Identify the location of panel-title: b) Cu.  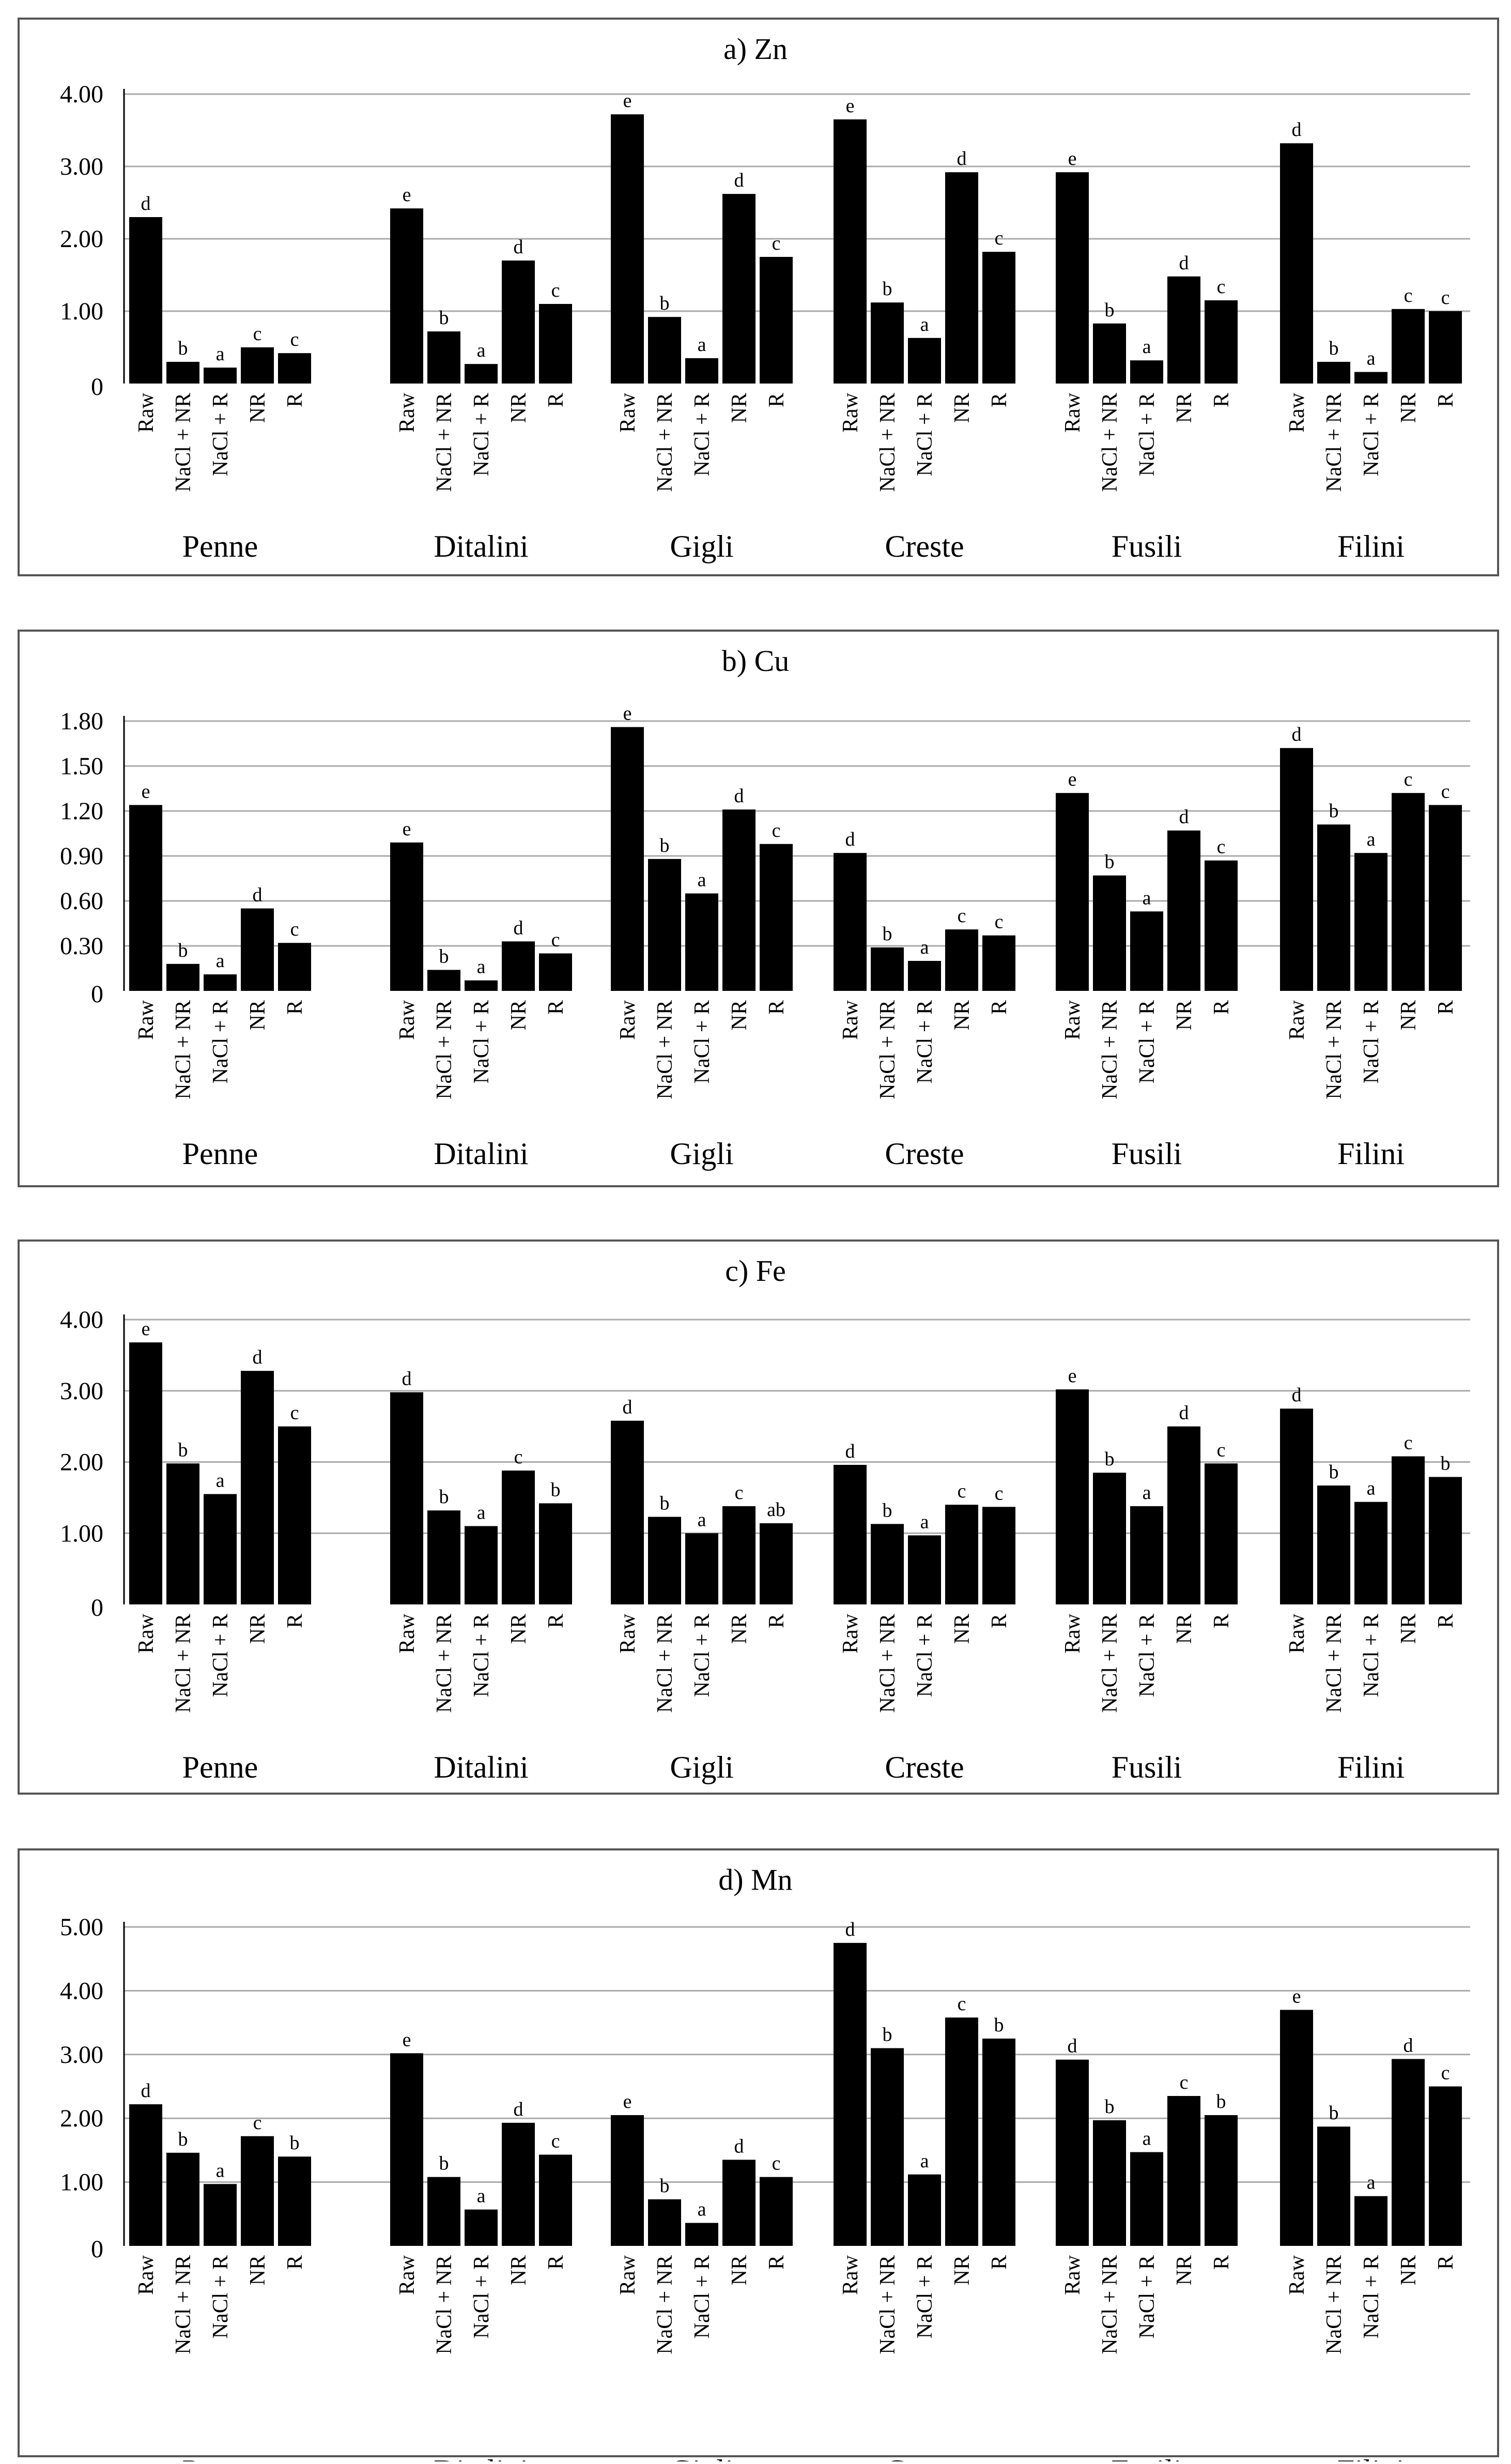
(756, 661).